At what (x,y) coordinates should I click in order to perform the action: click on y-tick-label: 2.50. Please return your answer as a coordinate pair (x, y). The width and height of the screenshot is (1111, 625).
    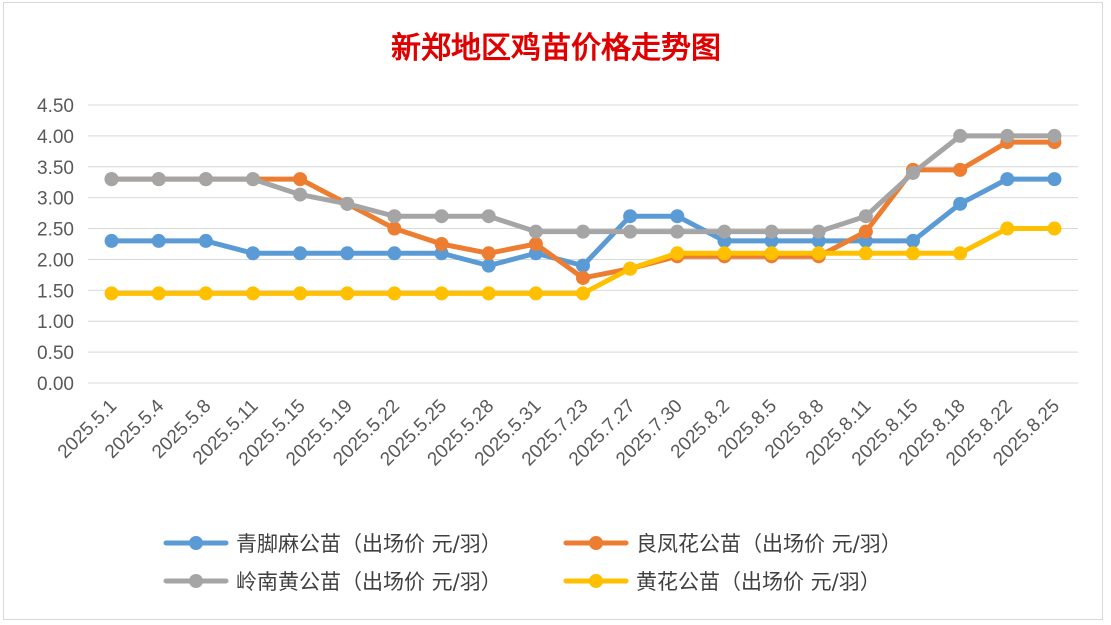
    Looking at the image, I should click on (55, 230).